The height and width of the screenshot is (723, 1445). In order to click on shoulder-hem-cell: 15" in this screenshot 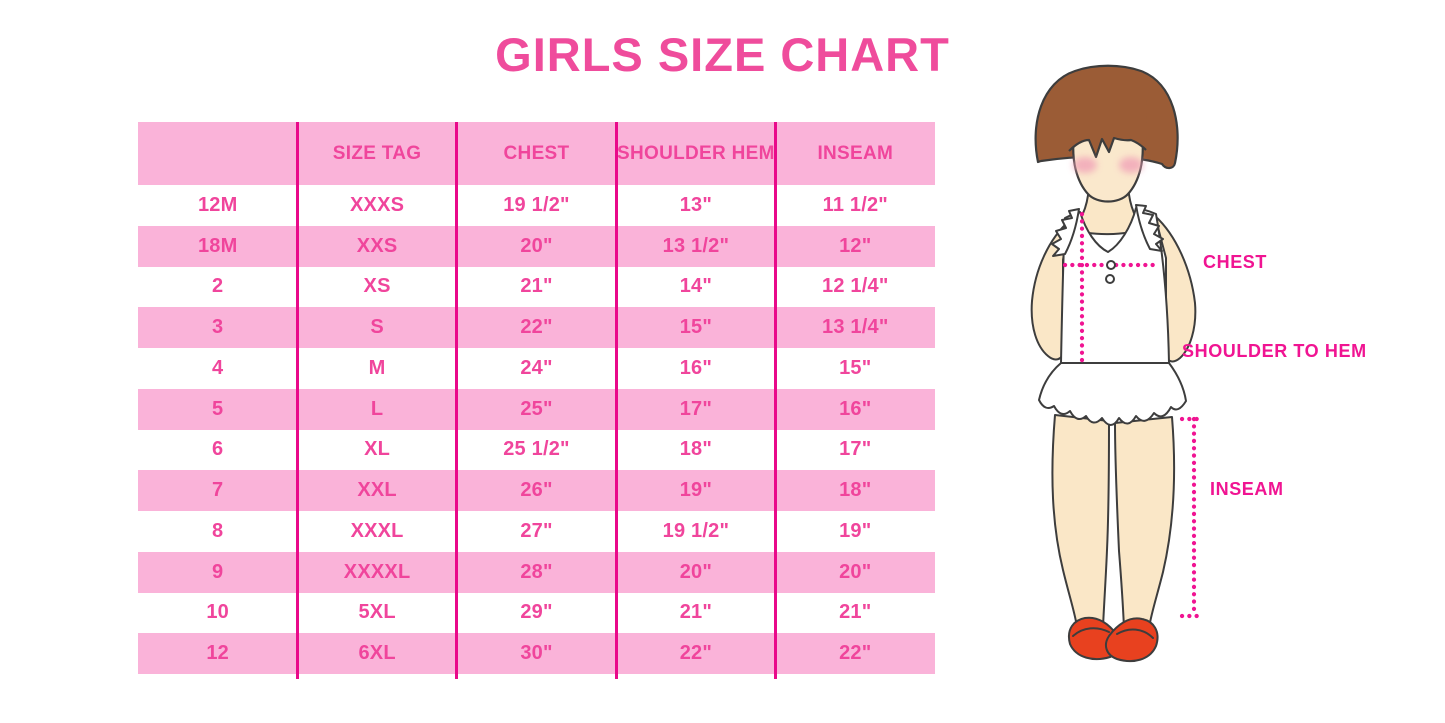, I will do `click(696, 327)`.